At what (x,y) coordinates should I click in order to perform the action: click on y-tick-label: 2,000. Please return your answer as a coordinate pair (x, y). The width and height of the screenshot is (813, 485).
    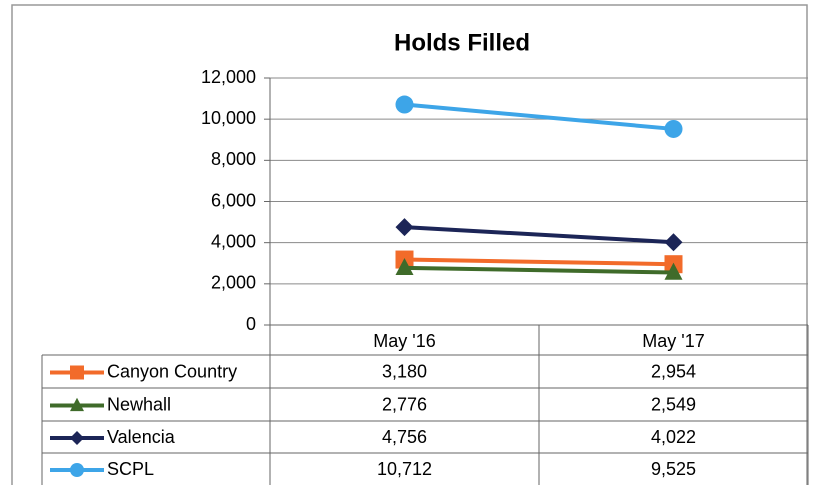
    Looking at the image, I should click on (233, 283).